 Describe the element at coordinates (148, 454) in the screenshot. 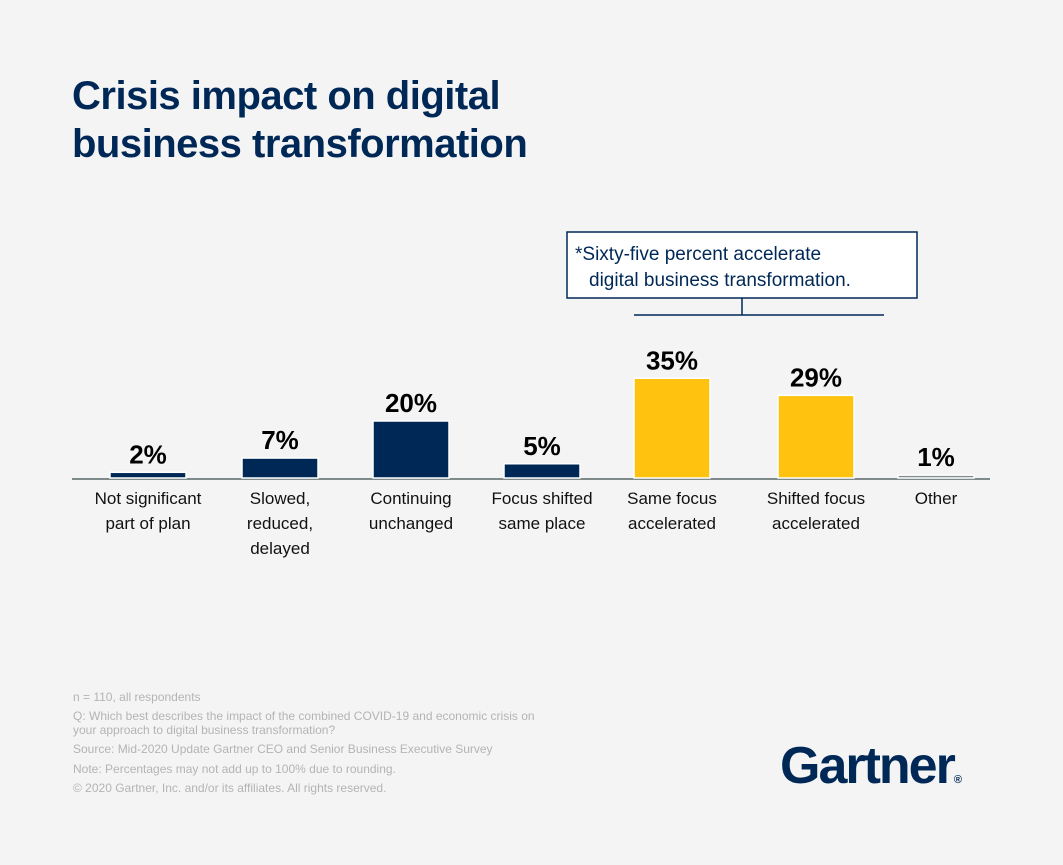

I see `value-label-0: 2%` at that location.